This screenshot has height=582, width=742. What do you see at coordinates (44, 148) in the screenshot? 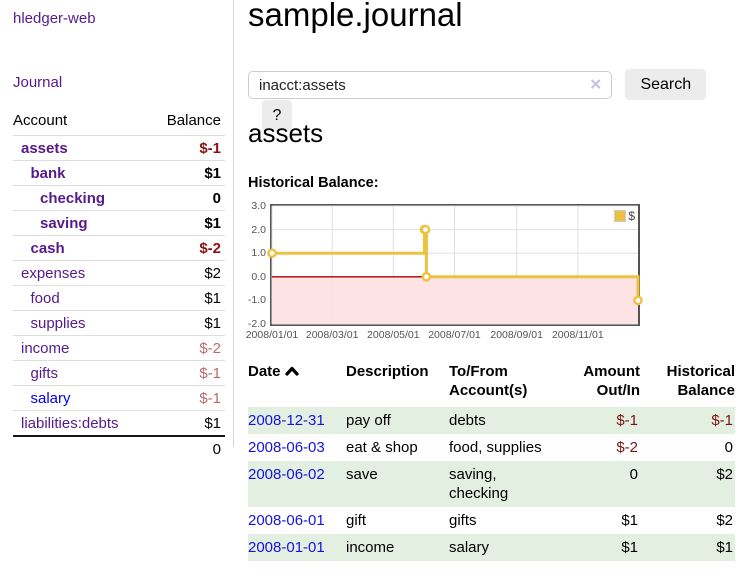
I see `sidebar-account-link: assets` at bounding box center [44, 148].